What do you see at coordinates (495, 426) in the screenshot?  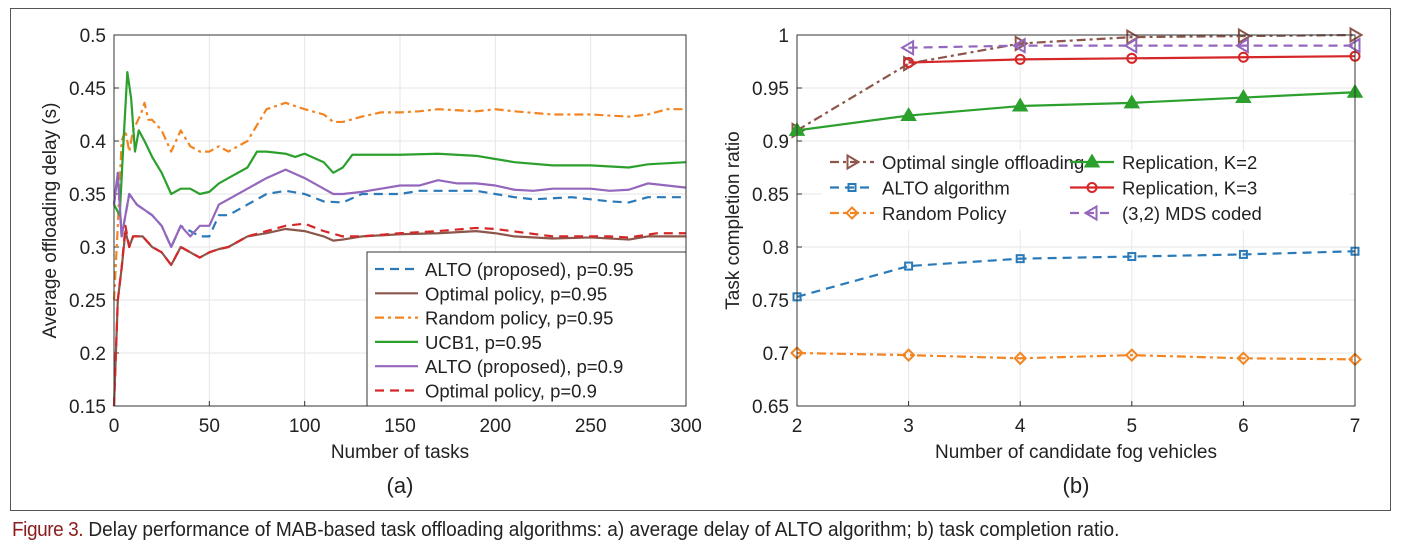 I see `x-tick-label: 200` at bounding box center [495, 426].